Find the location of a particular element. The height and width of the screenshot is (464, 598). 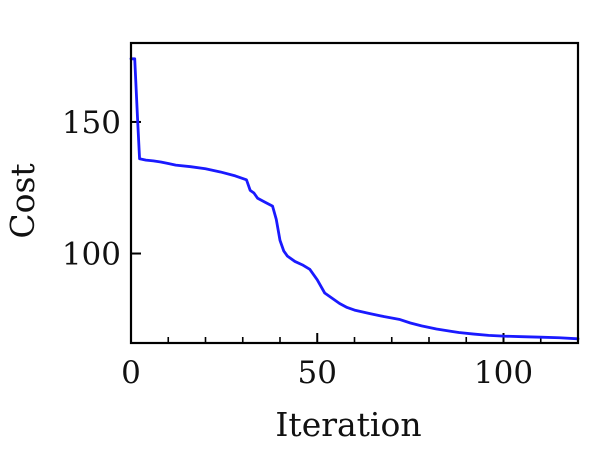

x-axis-label: Iteration is located at coordinates (348, 424).